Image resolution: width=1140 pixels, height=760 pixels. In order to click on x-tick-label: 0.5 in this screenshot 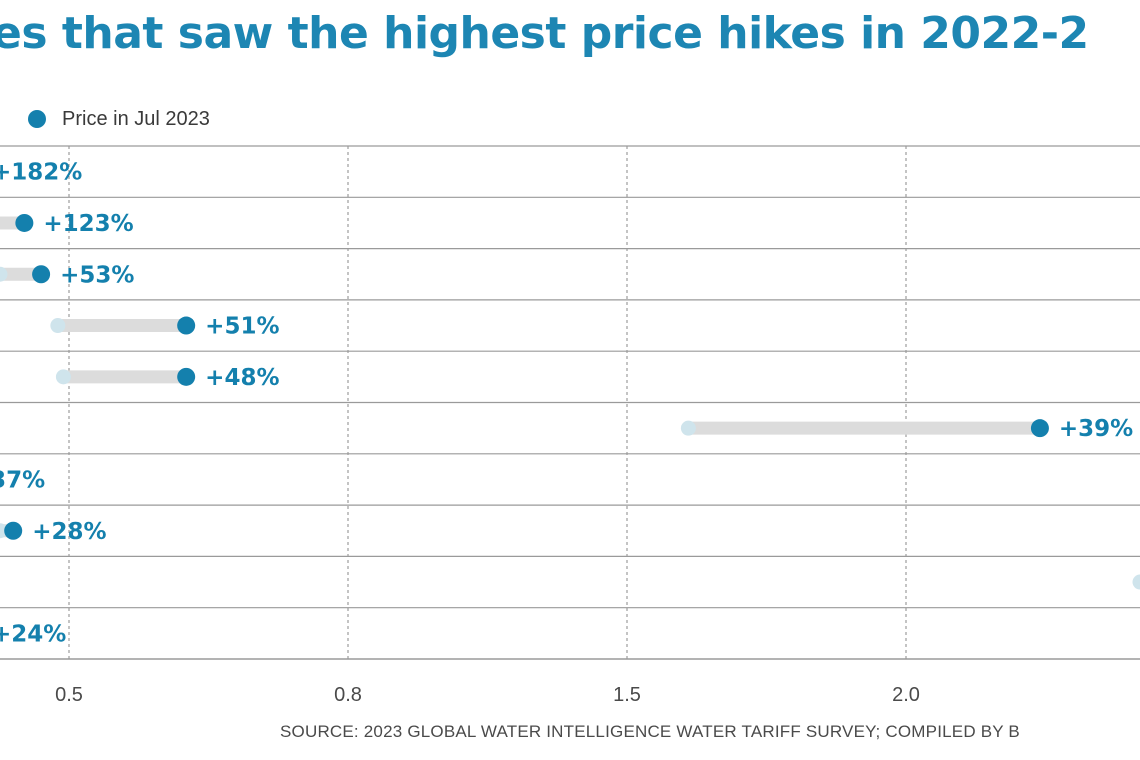, I will do `click(69, 695)`.